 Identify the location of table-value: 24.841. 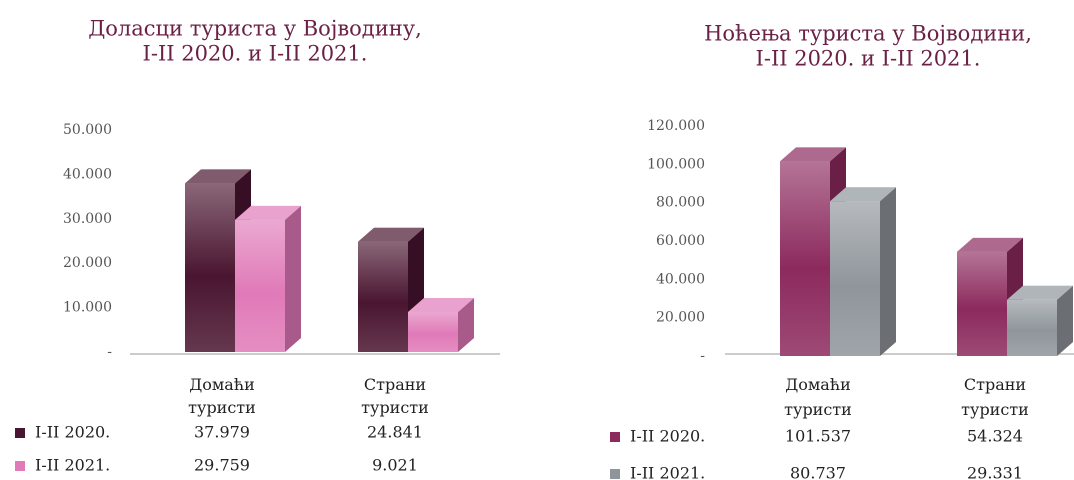
(395, 432).